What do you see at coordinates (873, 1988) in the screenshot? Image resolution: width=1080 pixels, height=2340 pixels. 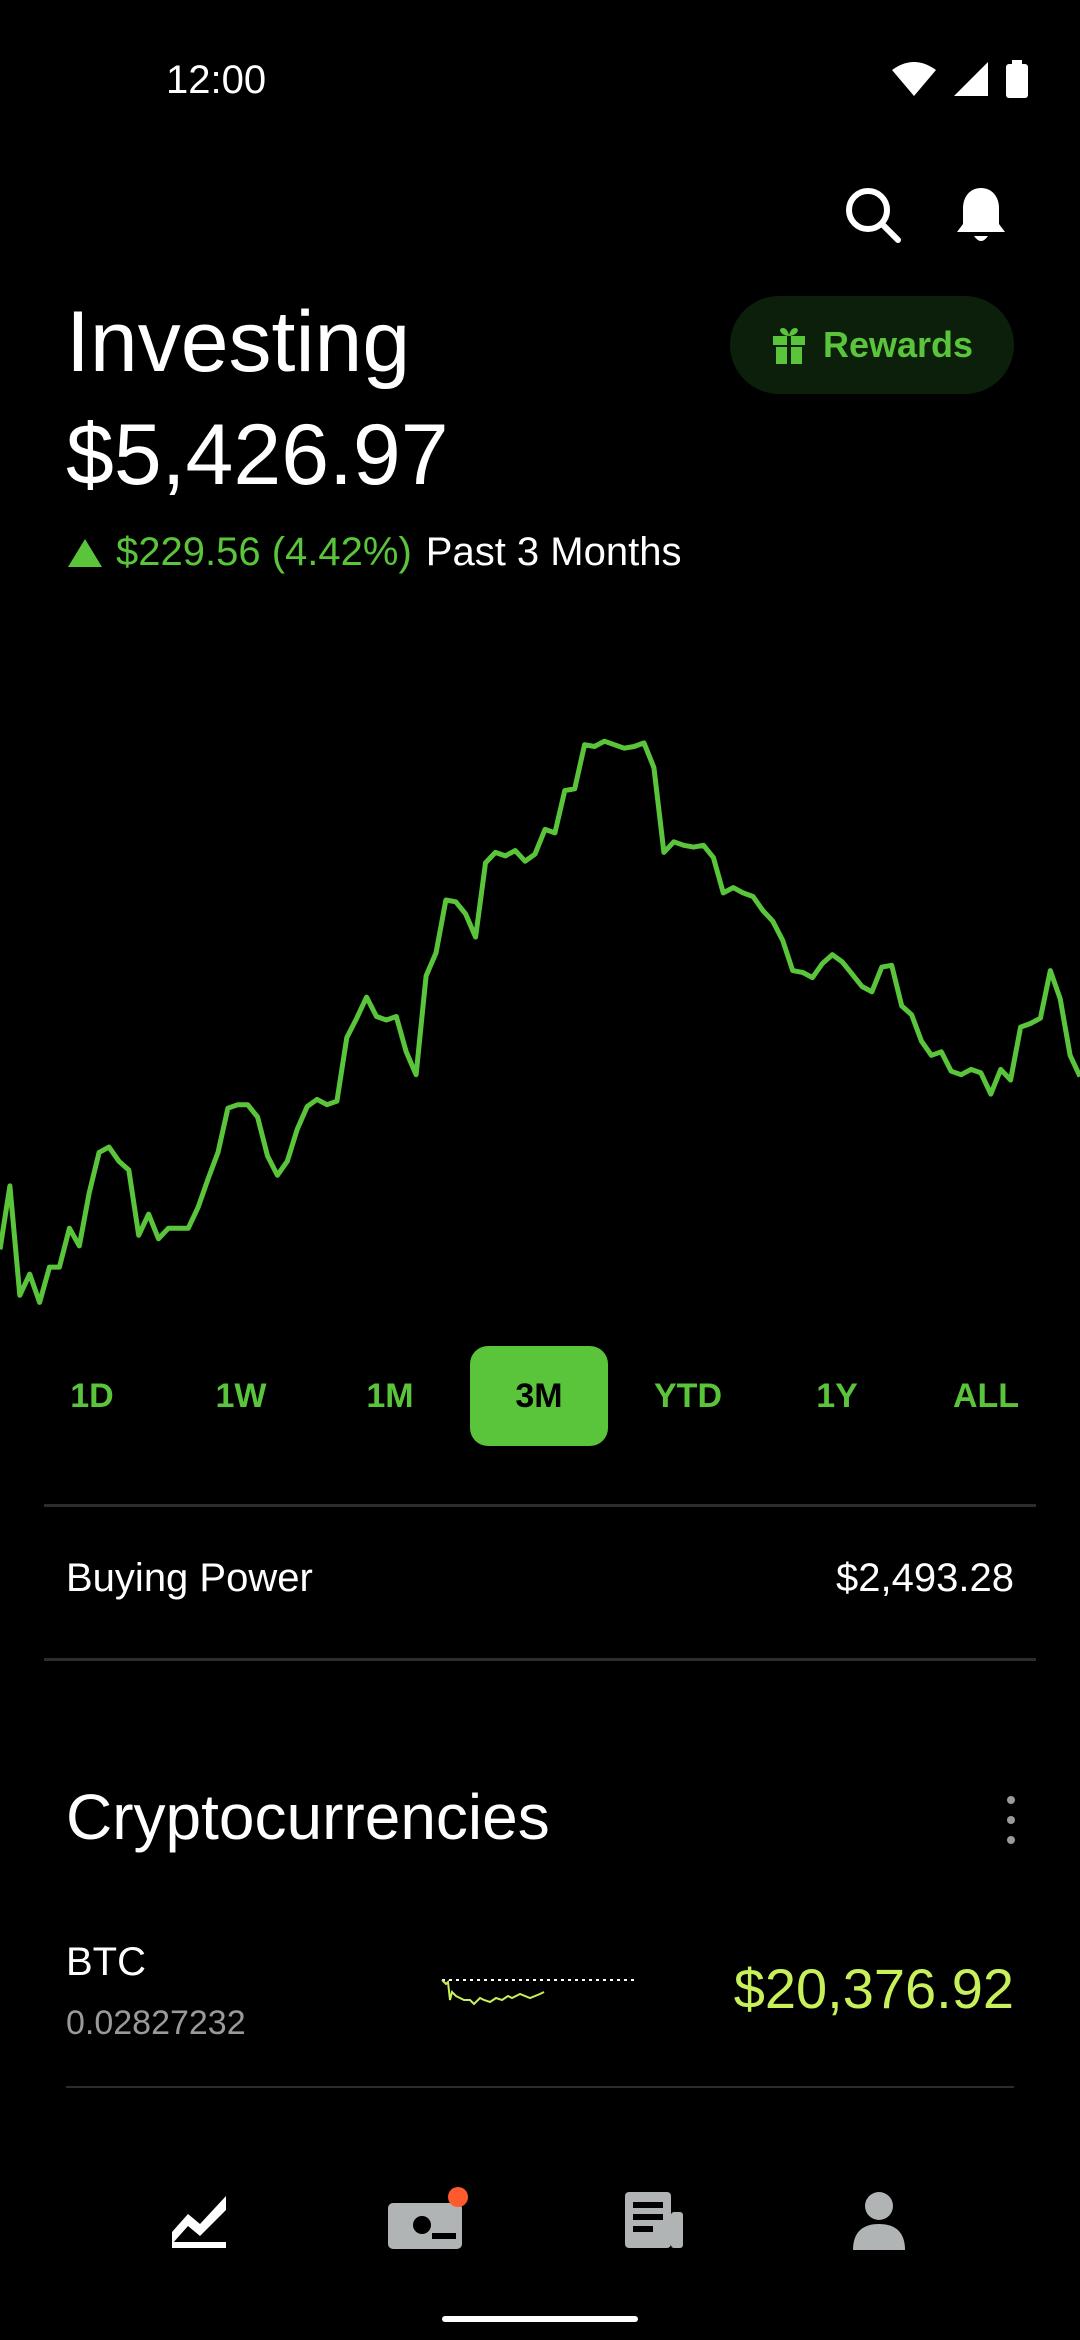 I see `crypto-price: $20,376.92` at bounding box center [873, 1988].